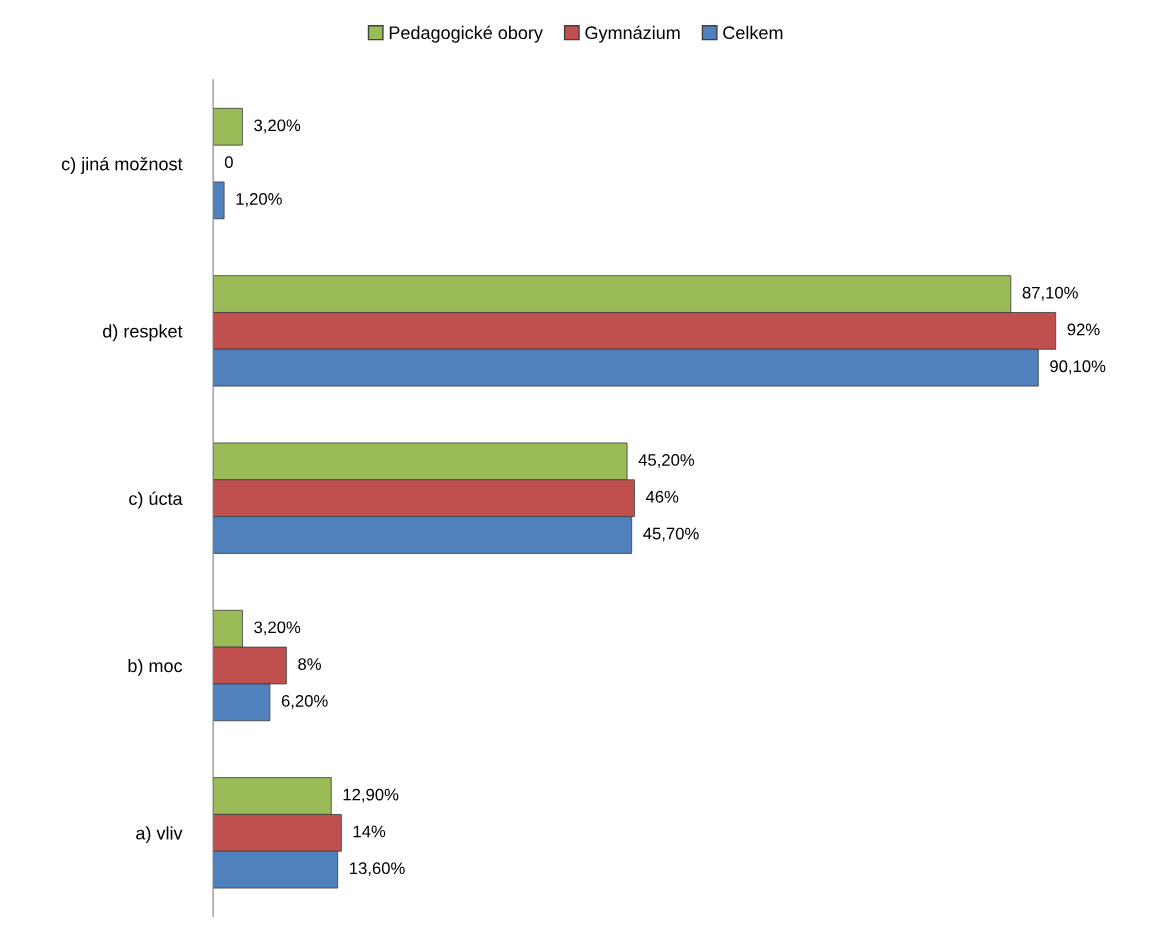 The width and height of the screenshot is (1152, 940). I want to click on y-tick-label: c) úcta, so click(156, 500).